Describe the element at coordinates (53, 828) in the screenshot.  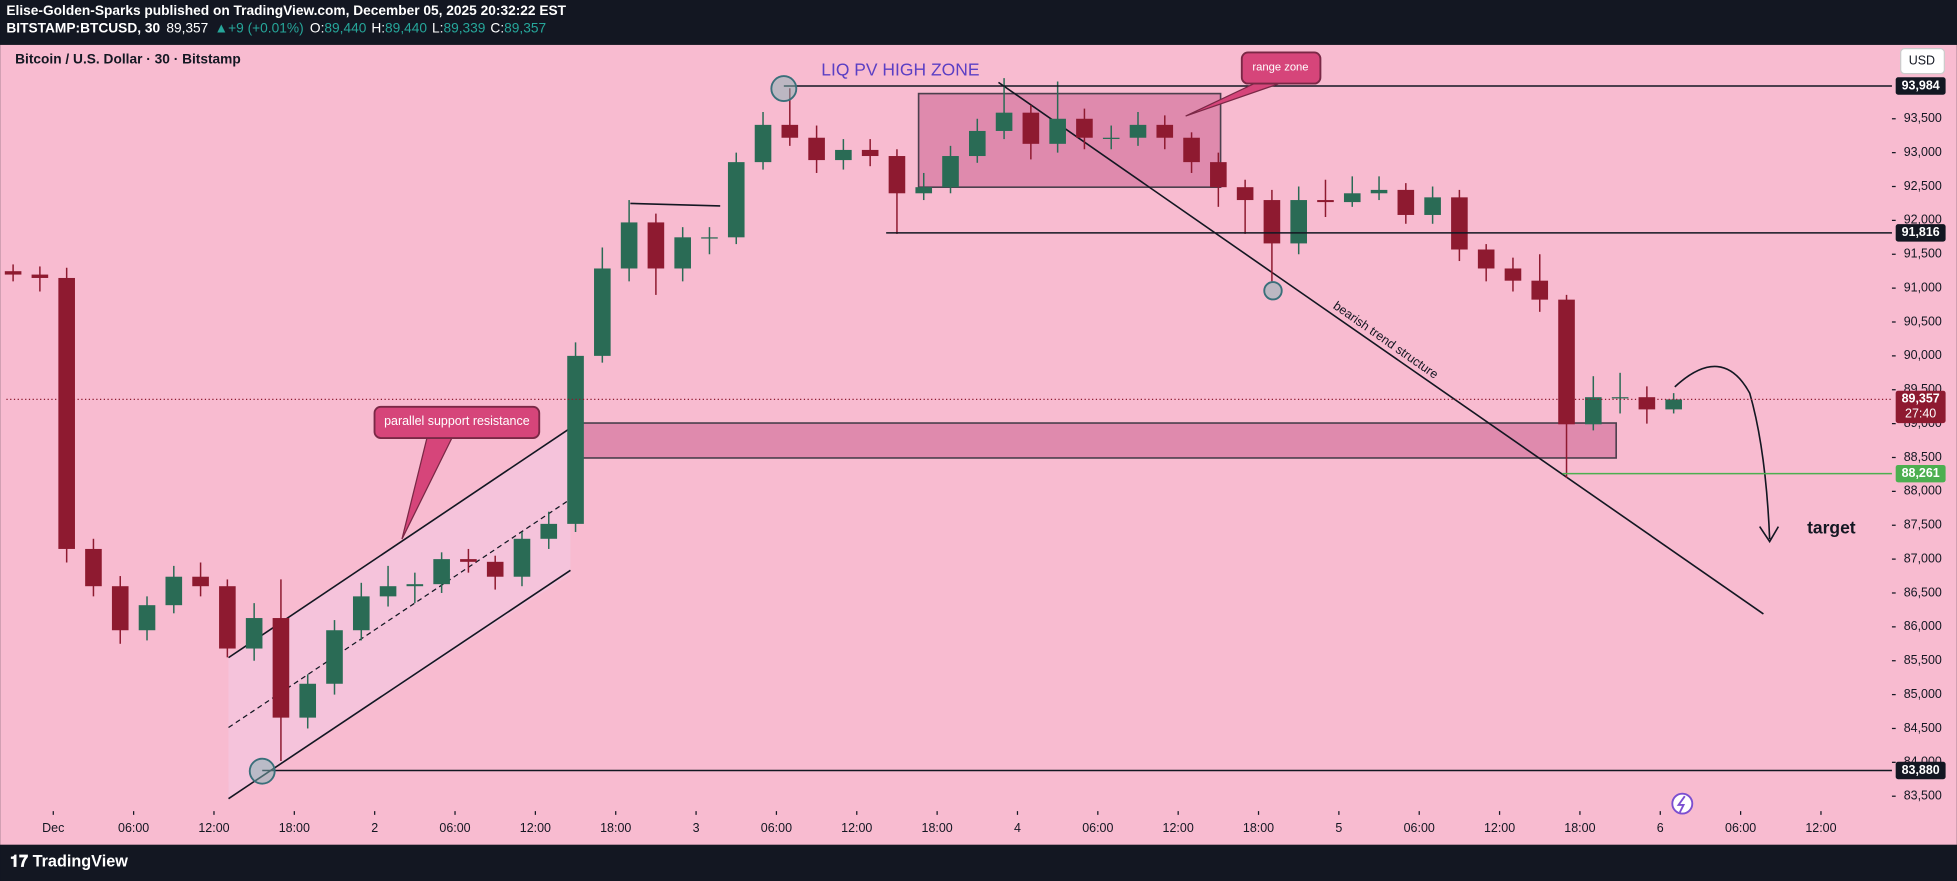
I see `x-tick-label: Dec` at that location.